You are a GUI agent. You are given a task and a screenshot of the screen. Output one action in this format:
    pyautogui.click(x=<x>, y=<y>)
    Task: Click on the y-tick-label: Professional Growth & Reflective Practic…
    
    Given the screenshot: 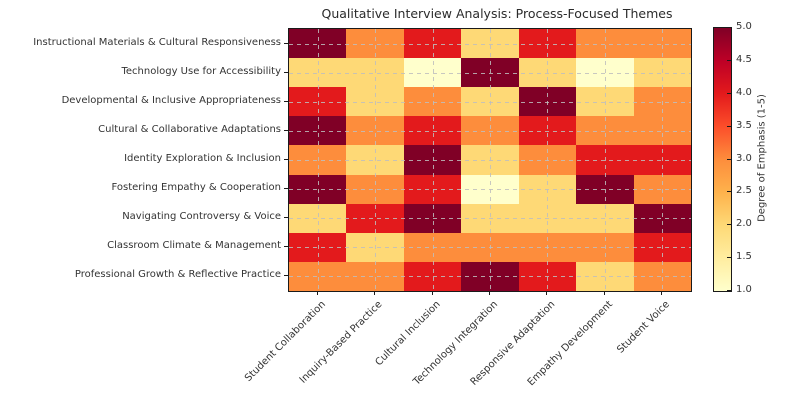 What is the action you would take?
    pyautogui.click(x=177, y=275)
    